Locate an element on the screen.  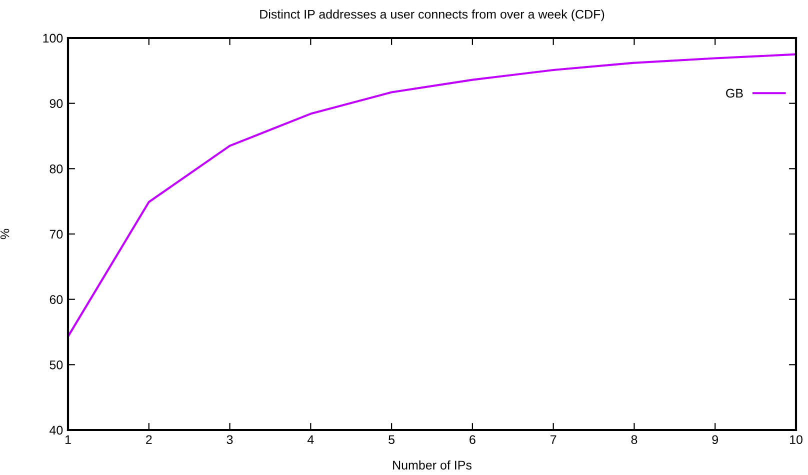
legend-label: GB is located at coordinates (734, 93).